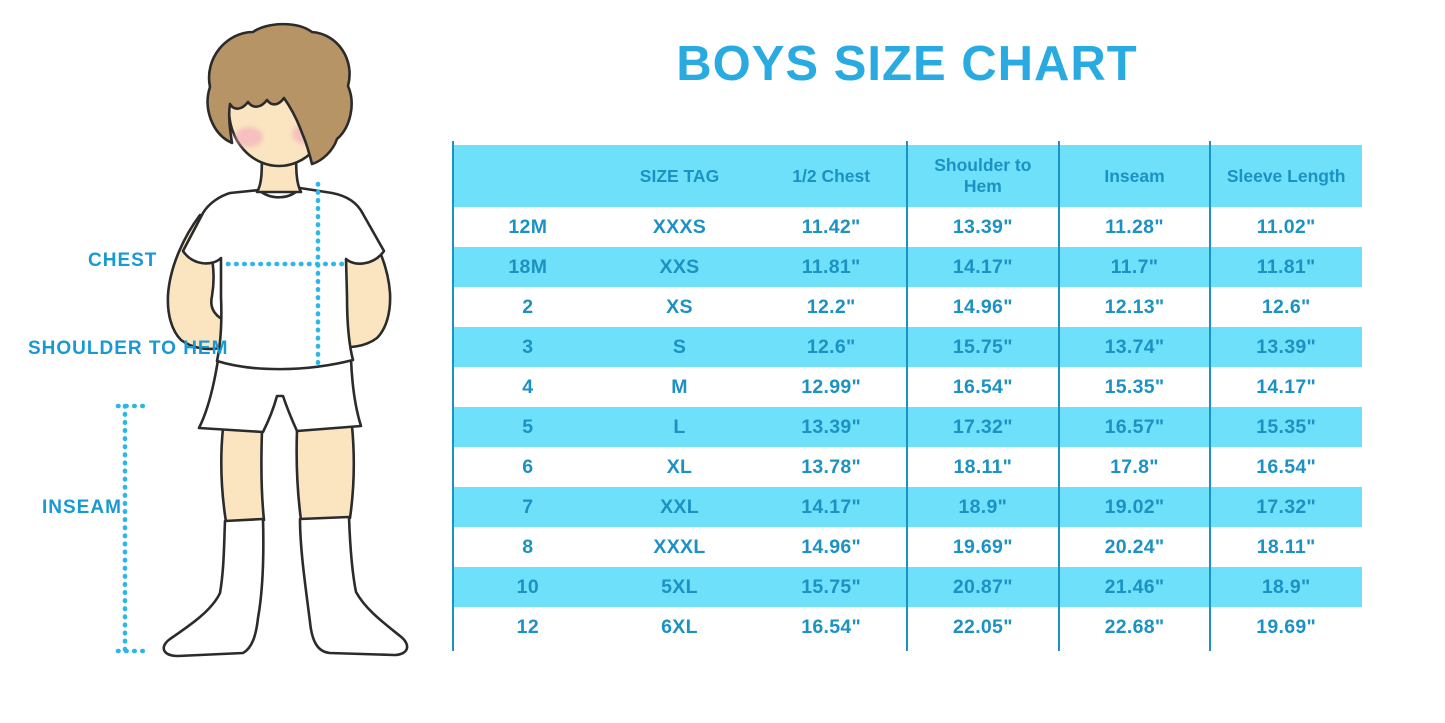  I want to click on left-cheek, so click(249, 137).